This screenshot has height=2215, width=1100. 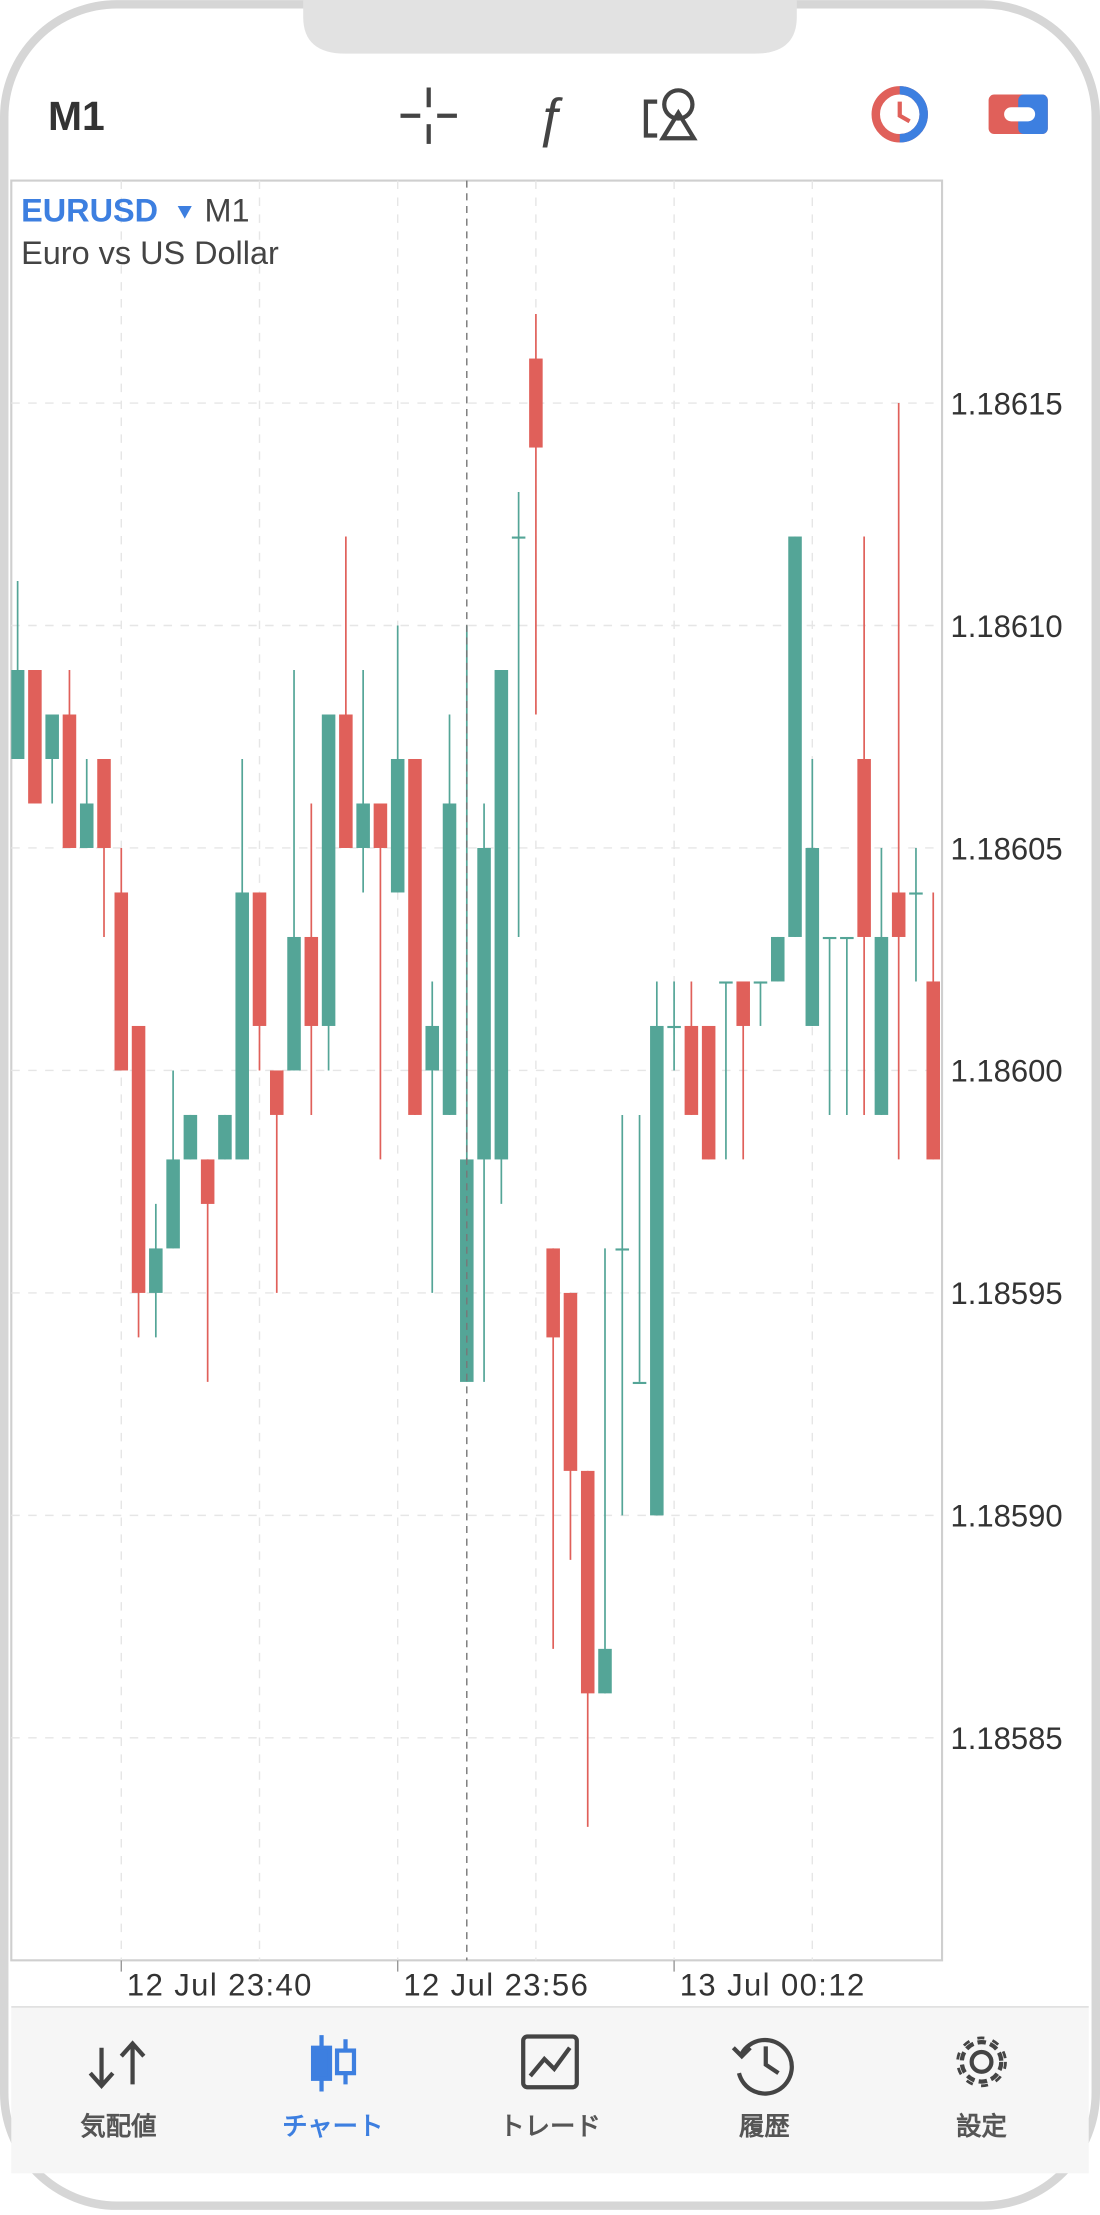 What do you see at coordinates (428, 115) in the screenshot?
I see `crosshair-icon` at bounding box center [428, 115].